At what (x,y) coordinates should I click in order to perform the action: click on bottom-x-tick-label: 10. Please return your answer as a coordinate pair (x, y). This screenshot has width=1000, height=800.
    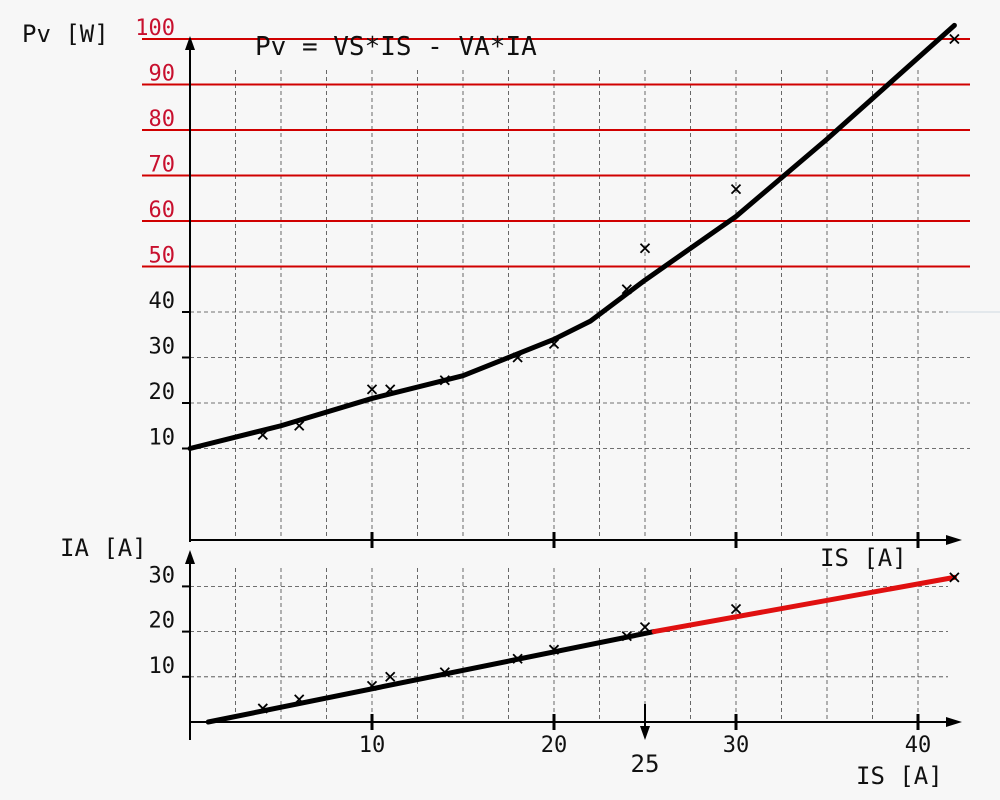
    Looking at the image, I should click on (372, 745).